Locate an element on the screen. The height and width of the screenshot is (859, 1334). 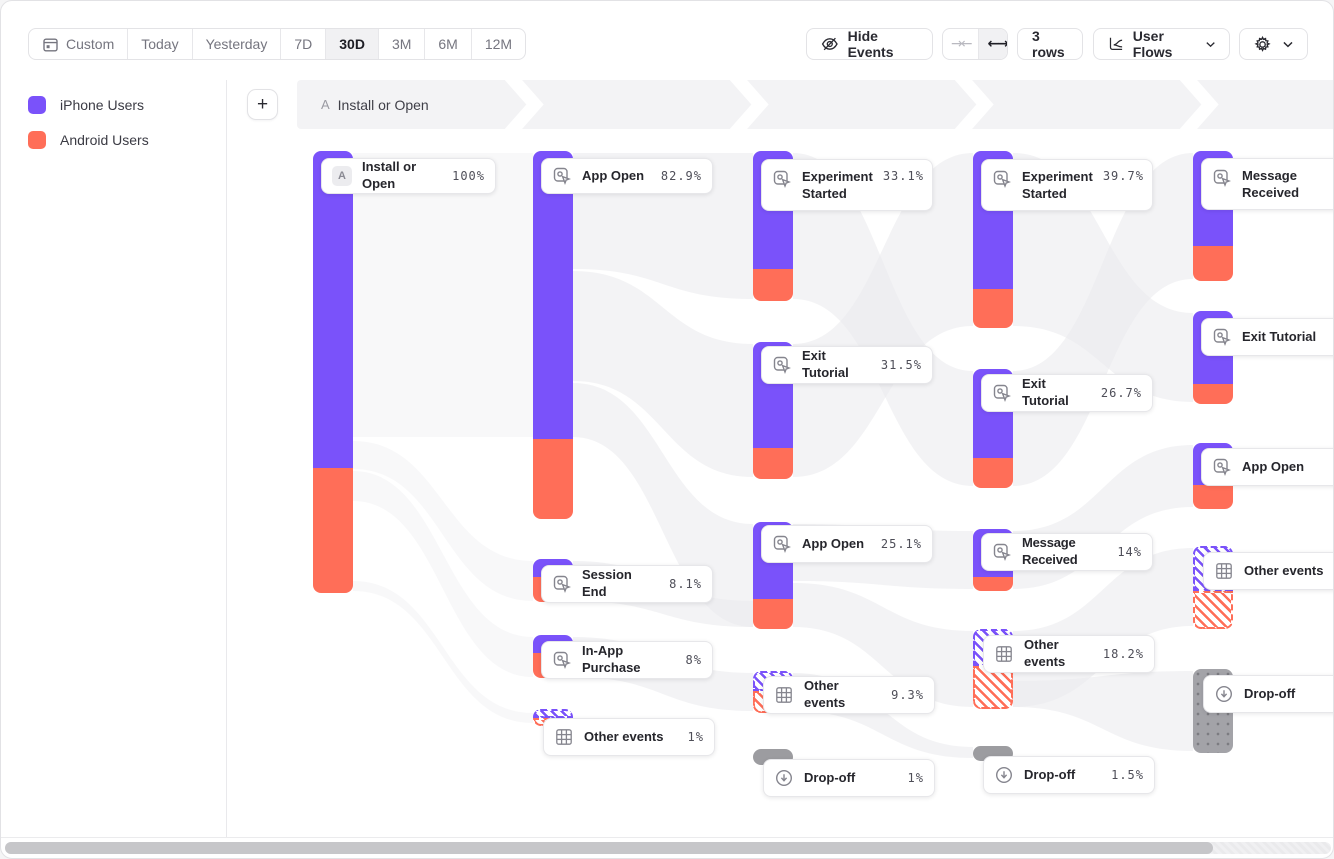
node-card-other-events: Other events is located at coordinates (1268, 571).